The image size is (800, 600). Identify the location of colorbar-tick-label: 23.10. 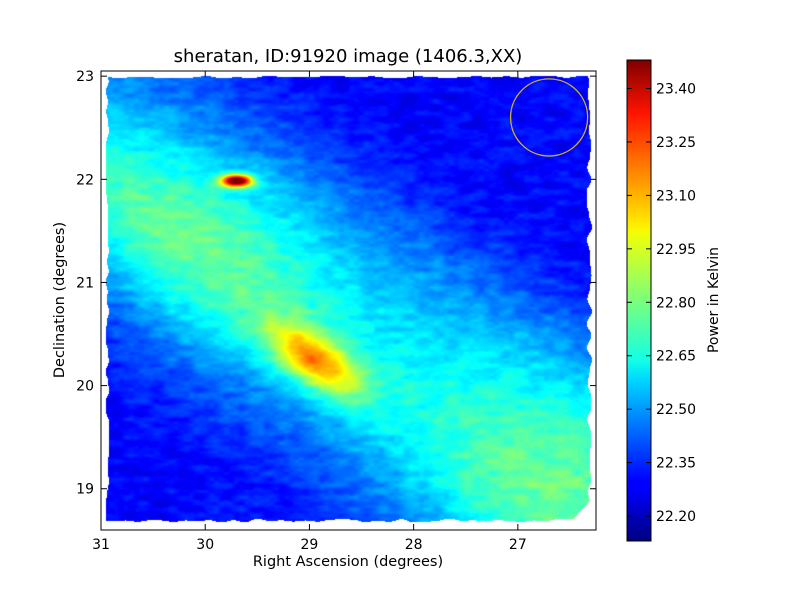
(676, 196).